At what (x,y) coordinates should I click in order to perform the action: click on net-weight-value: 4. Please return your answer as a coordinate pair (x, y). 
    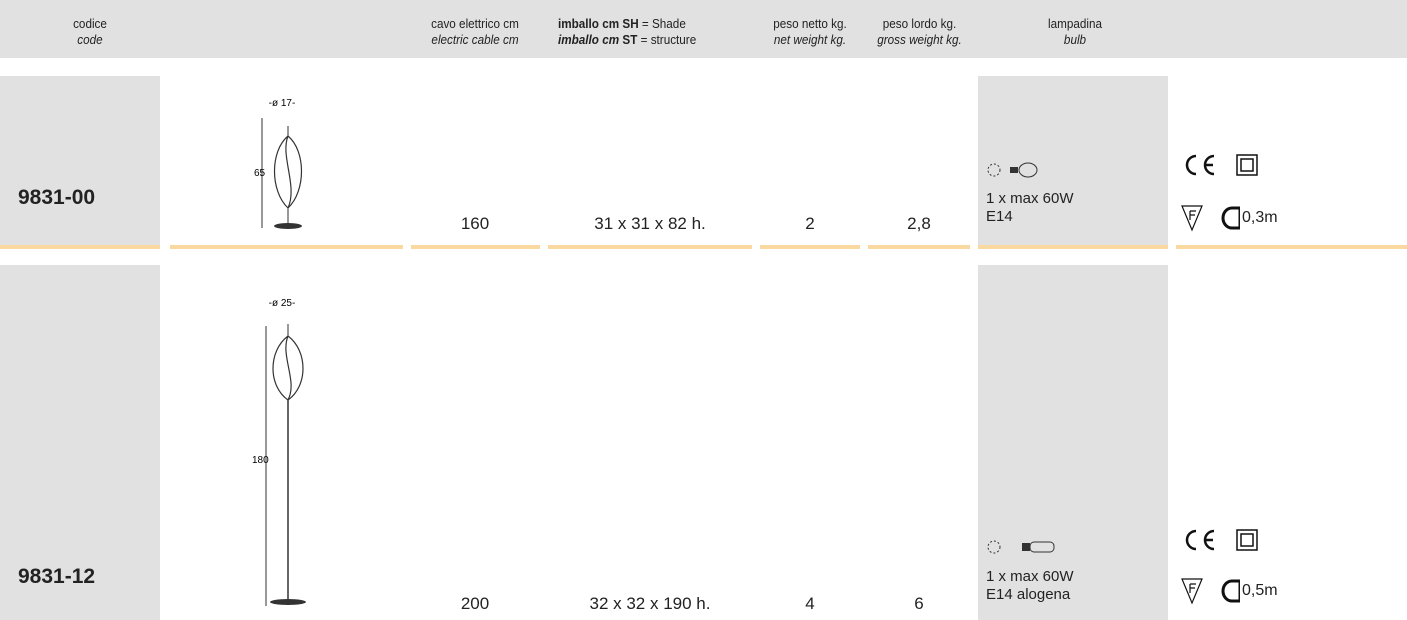
    Looking at the image, I should click on (810, 603).